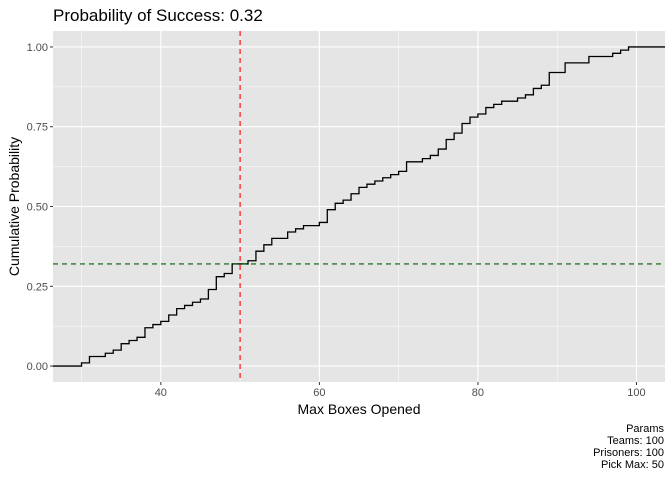 The width and height of the screenshot is (672, 480). What do you see at coordinates (161, 393) in the screenshot?
I see `x-tick-label: 40` at bounding box center [161, 393].